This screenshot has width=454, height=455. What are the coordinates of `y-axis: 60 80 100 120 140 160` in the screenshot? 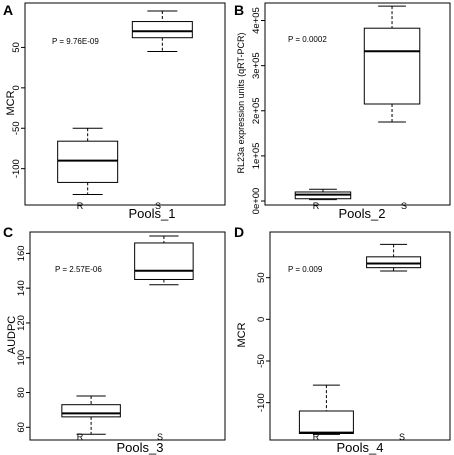 It's located at (23, 339).